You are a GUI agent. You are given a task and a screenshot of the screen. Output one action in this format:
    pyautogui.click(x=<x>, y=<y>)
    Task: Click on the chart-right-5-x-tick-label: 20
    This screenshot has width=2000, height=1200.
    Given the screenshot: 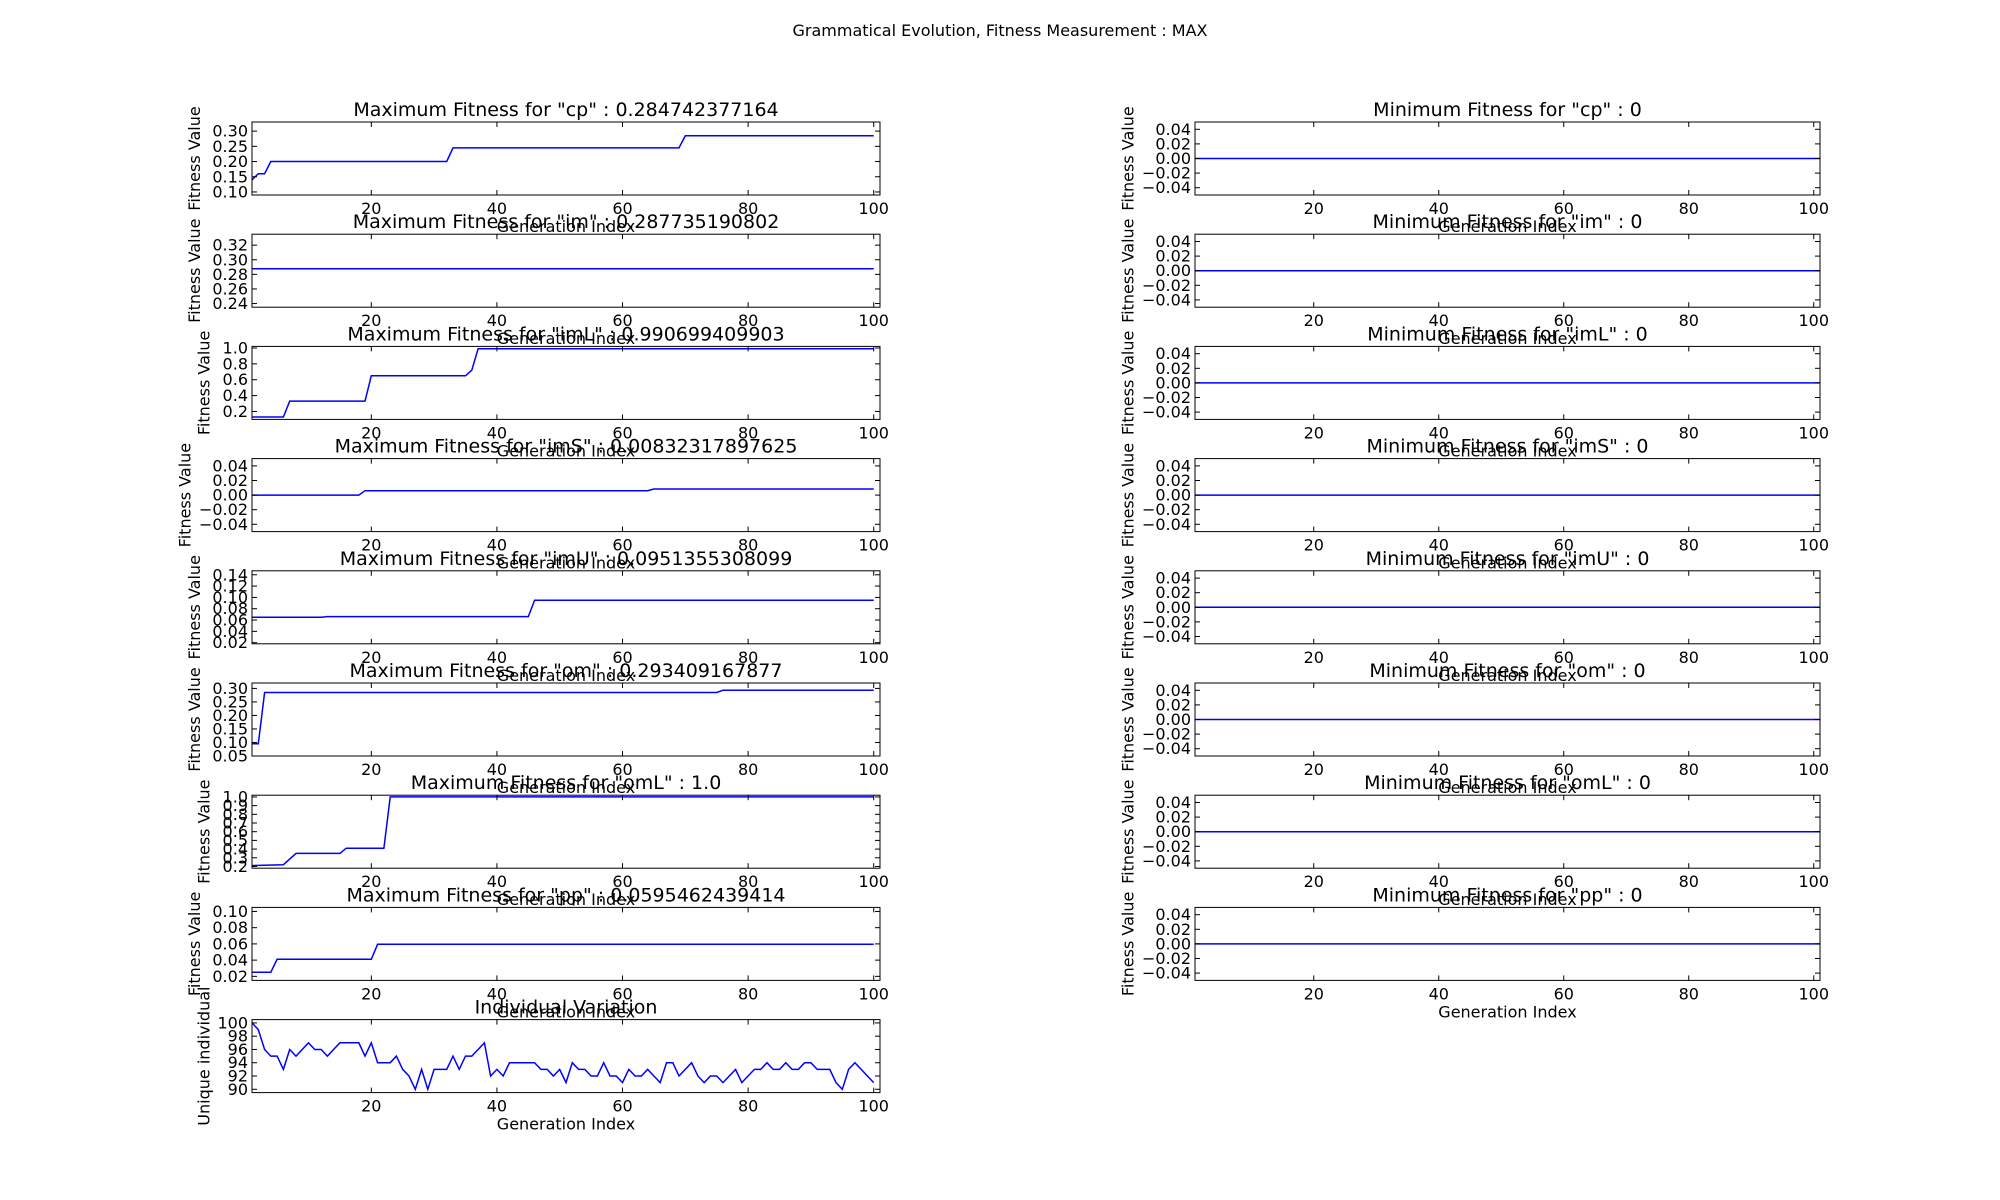 What is the action you would take?
    pyautogui.click(x=1314, y=769)
    